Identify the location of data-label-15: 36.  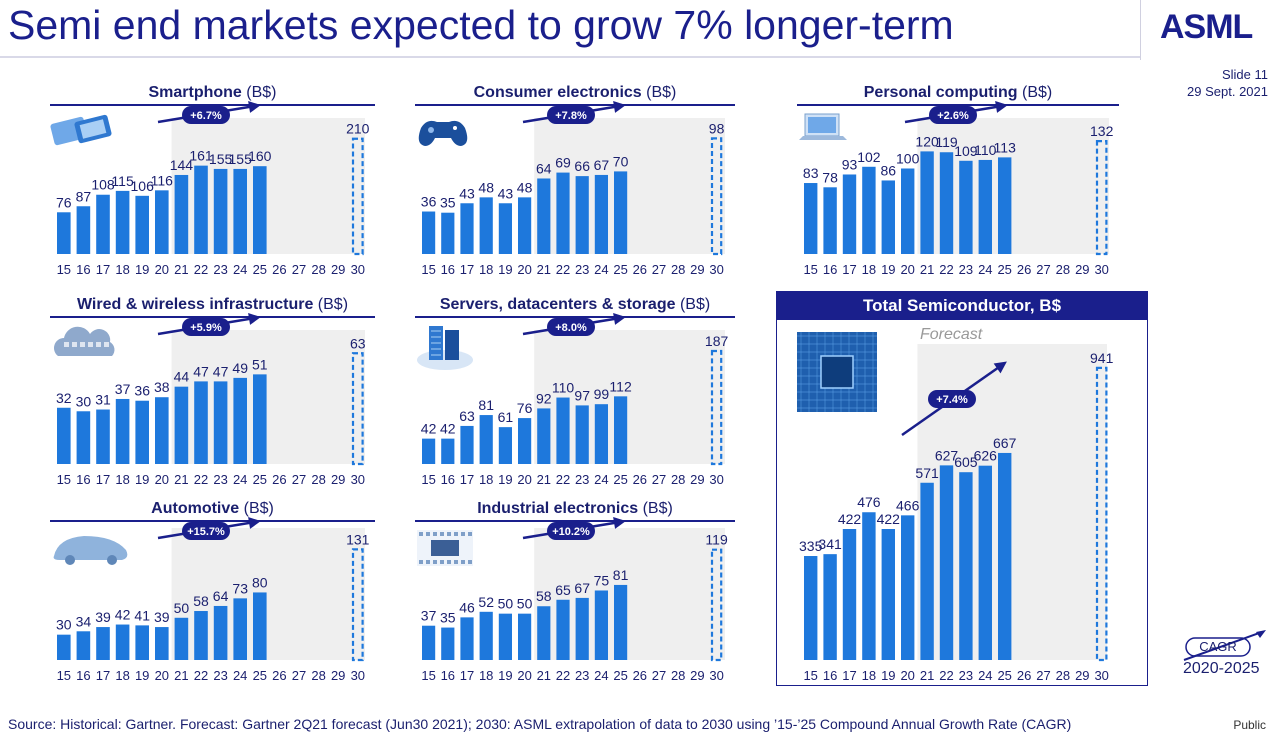
(429, 202).